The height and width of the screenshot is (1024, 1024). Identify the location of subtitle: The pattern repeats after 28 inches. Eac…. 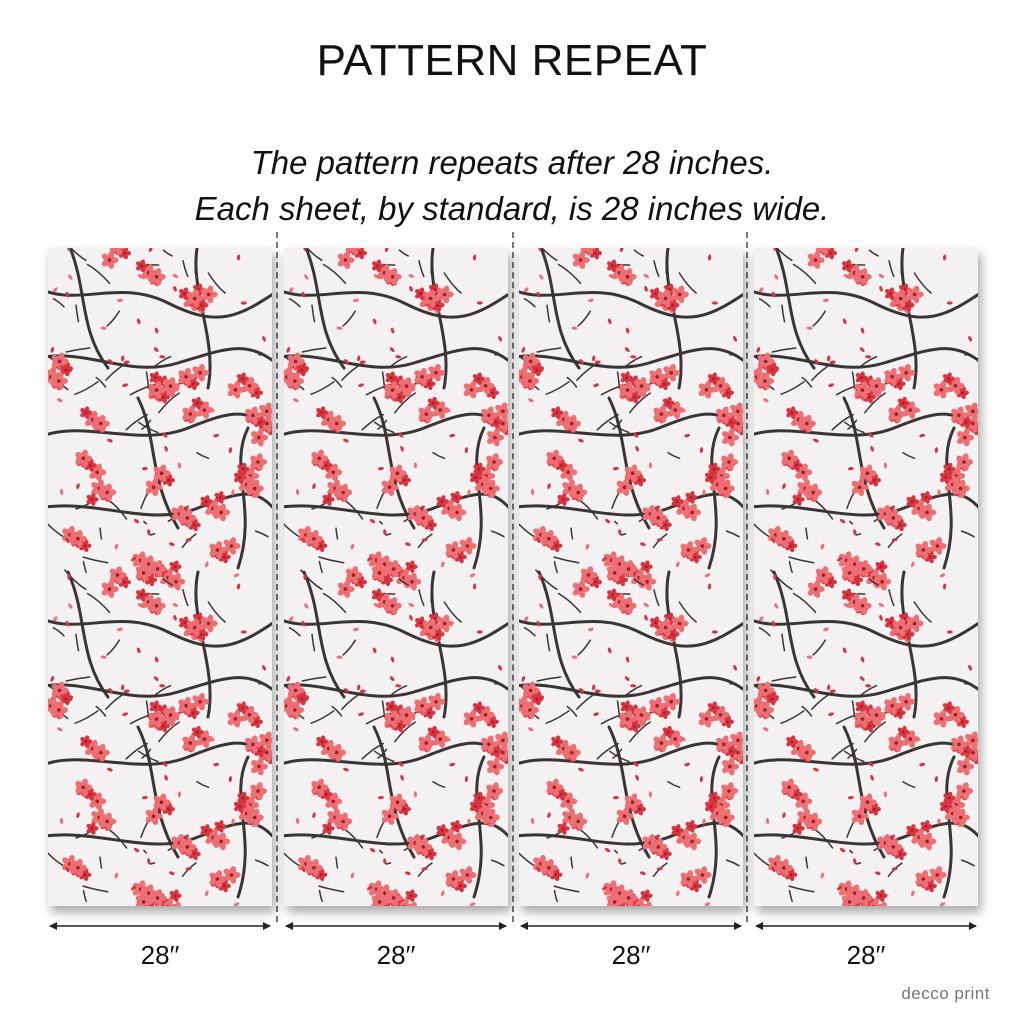
(512, 186).